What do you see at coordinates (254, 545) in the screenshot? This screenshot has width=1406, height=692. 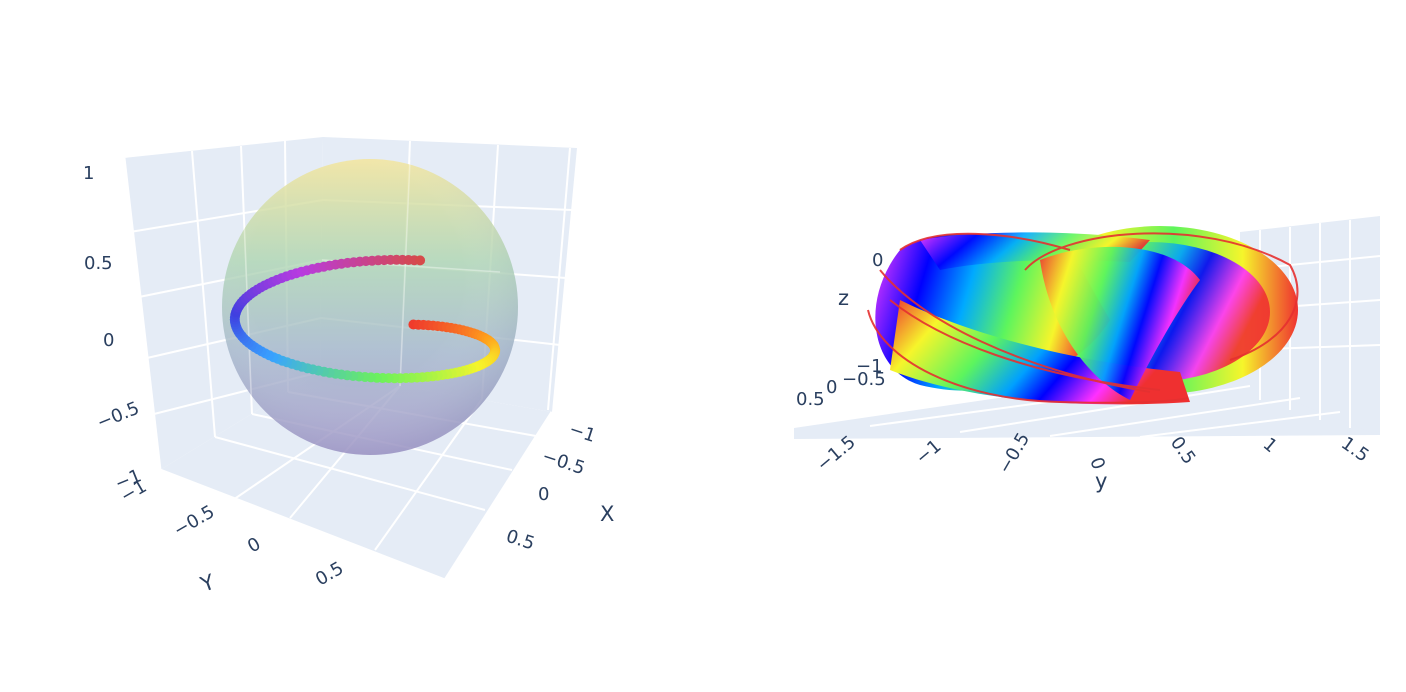 I see `left-y-tick: 0` at bounding box center [254, 545].